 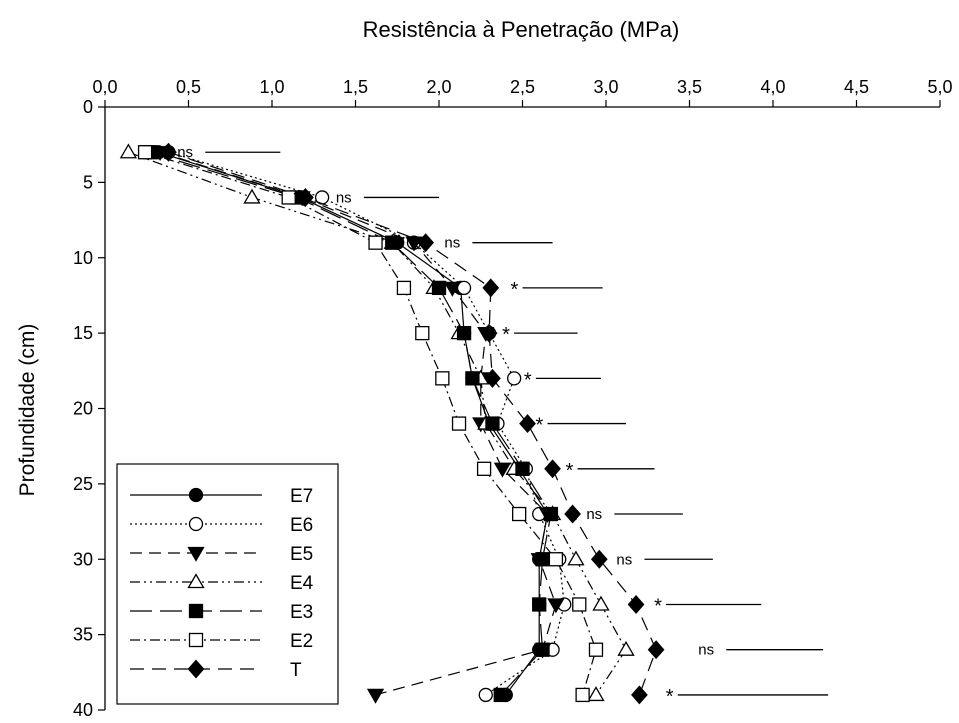 I want to click on legend-label: E2, so click(x=301, y=641).